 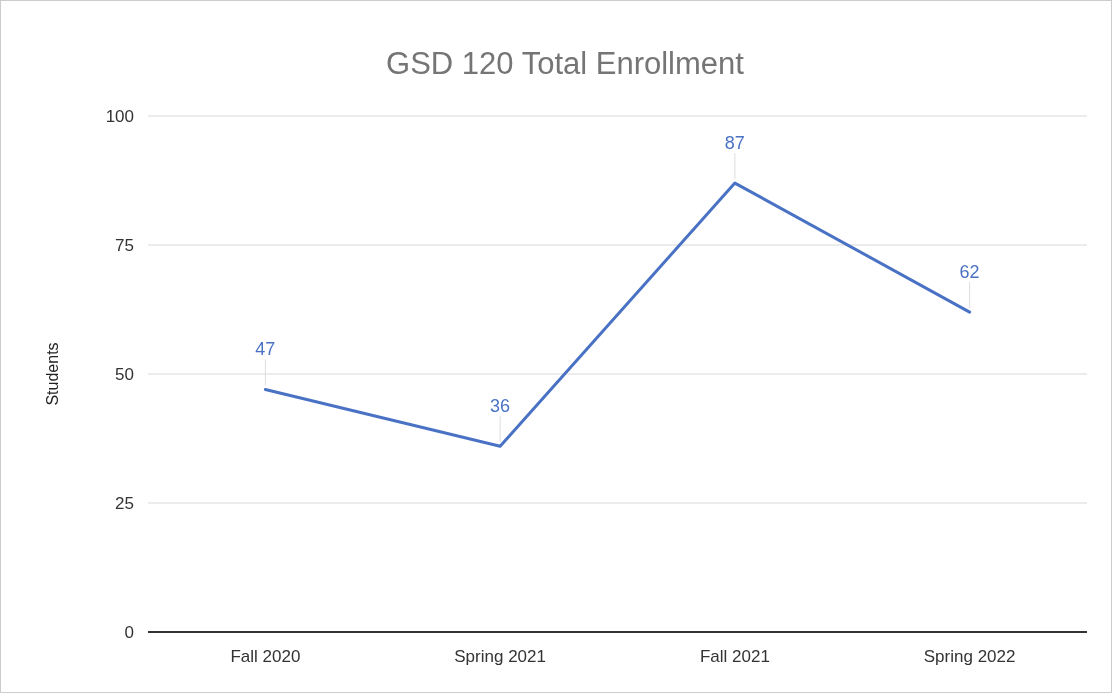 What do you see at coordinates (52, 374) in the screenshot?
I see `y-axis-title: Students` at bounding box center [52, 374].